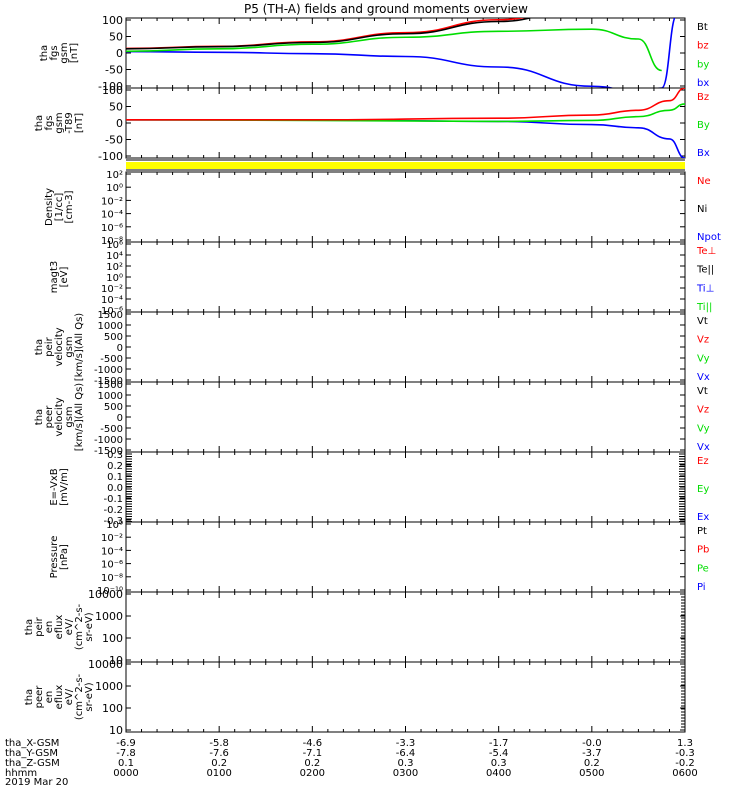 The height and width of the screenshot is (800, 750). Describe the element at coordinates (114, 245) in the screenshot. I see `y-tick-label: 10⁶` at that location.